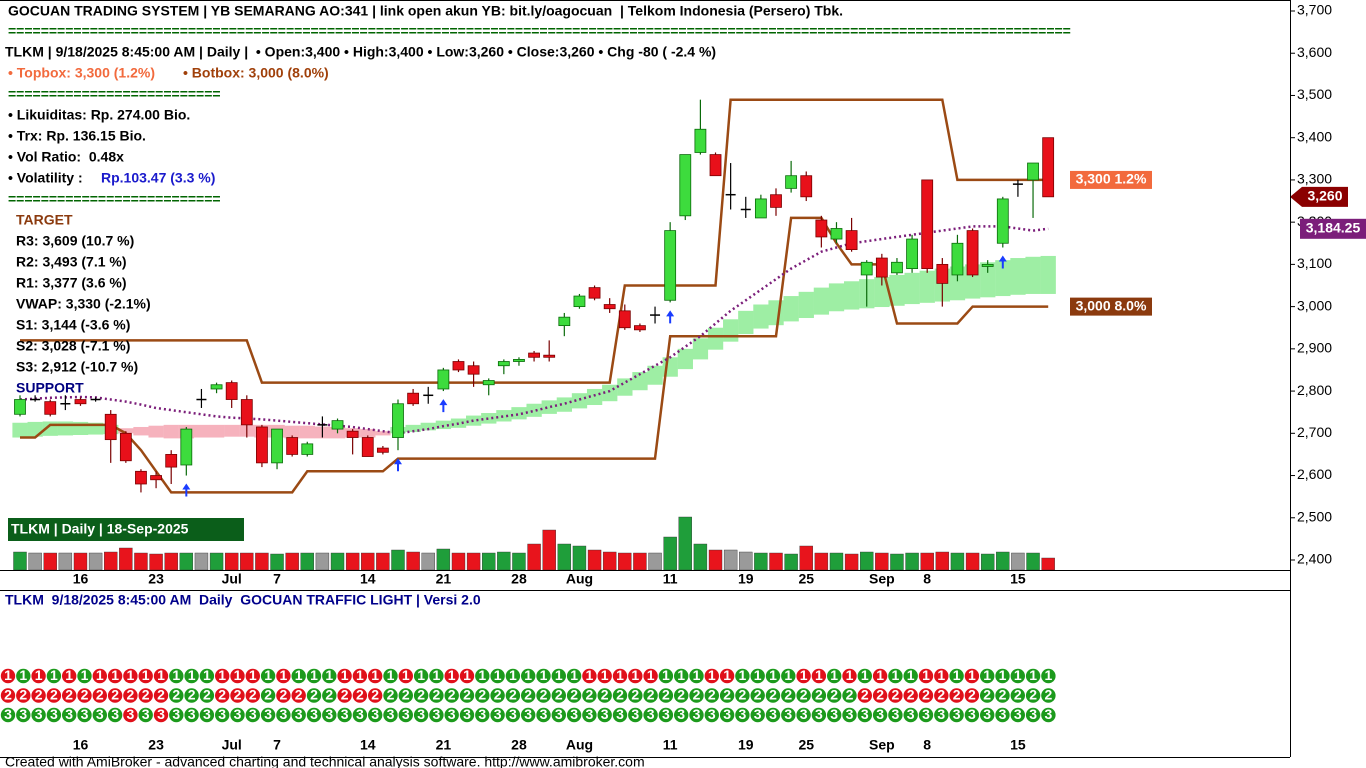 This screenshot has width=1366, height=768. What do you see at coordinates (100, 529) in the screenshot?
I see `badge: TLKM | Daily | 18-Sep-2025` at bounding box center [100, 529].